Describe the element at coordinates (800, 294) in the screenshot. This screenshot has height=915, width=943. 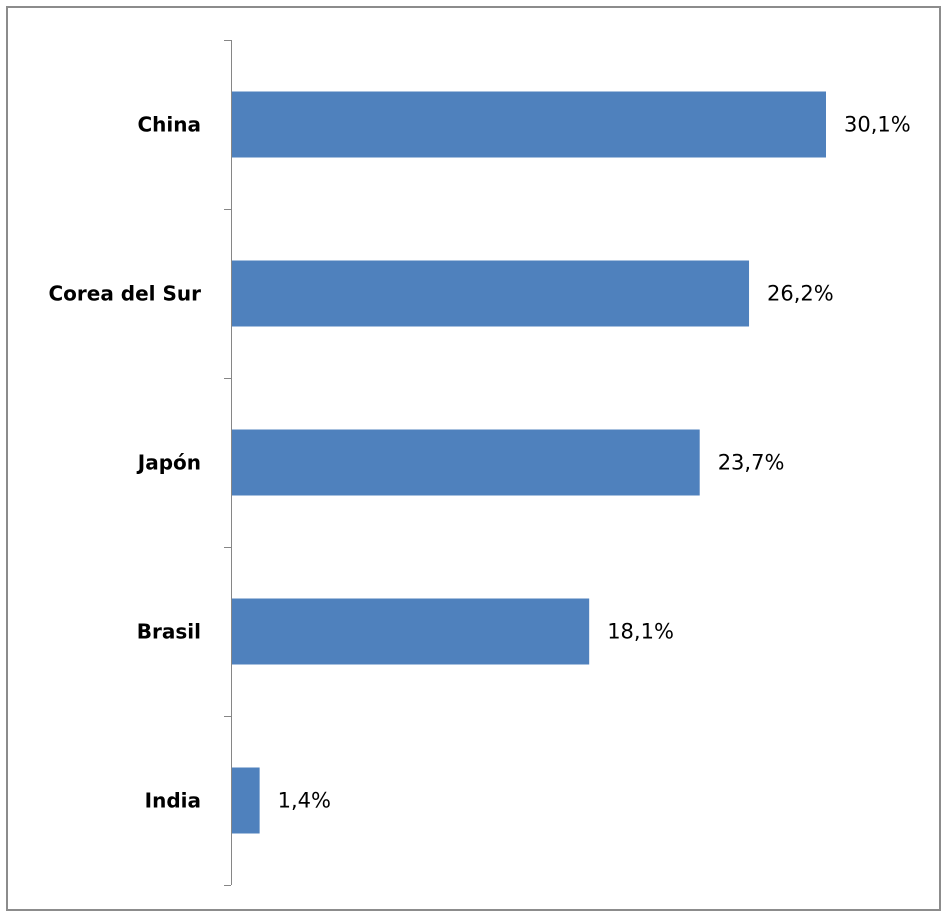
I see `data-label: 26,2%` at that location.